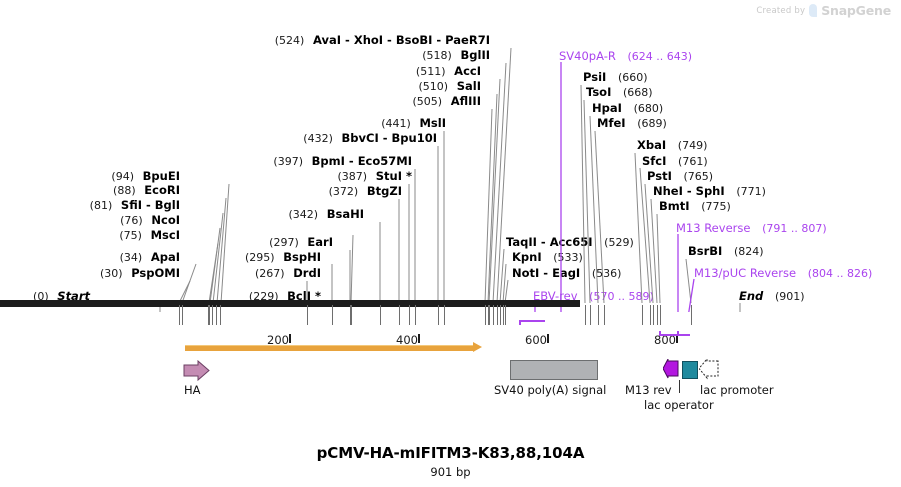 Image resolution: width=901 pixels, height=487 pixels. I want to click on site-position: (668), so click(638, 92).